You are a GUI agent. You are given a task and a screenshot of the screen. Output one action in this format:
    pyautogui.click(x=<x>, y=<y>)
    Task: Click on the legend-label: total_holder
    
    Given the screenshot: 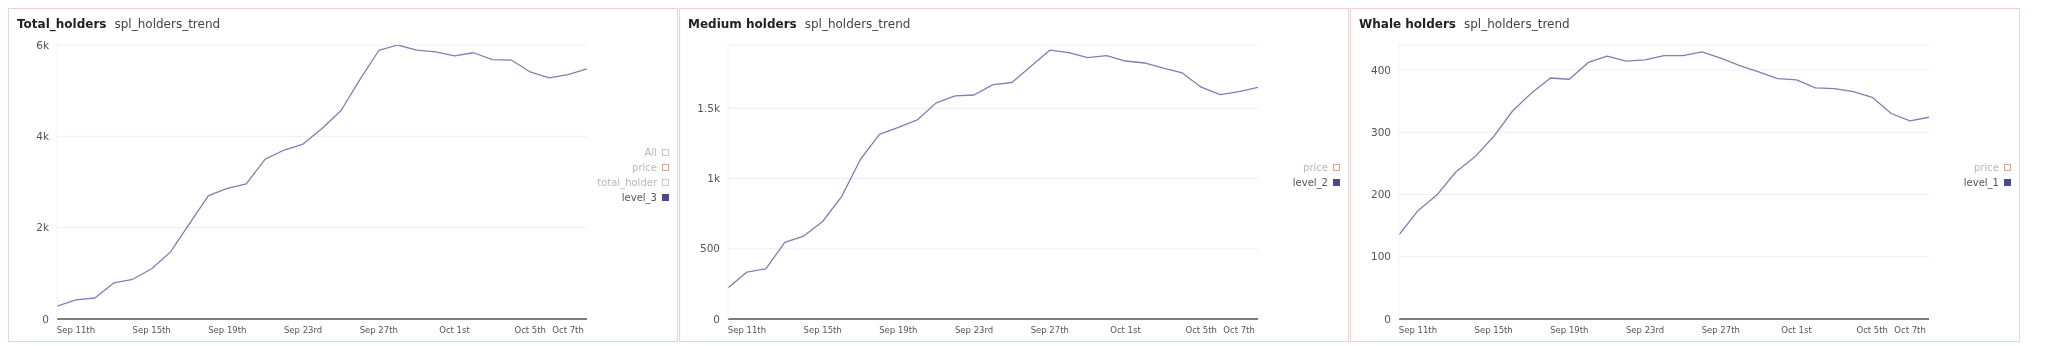 What is the action you would take?
    pyautogui.click(x=627, y=182)
    